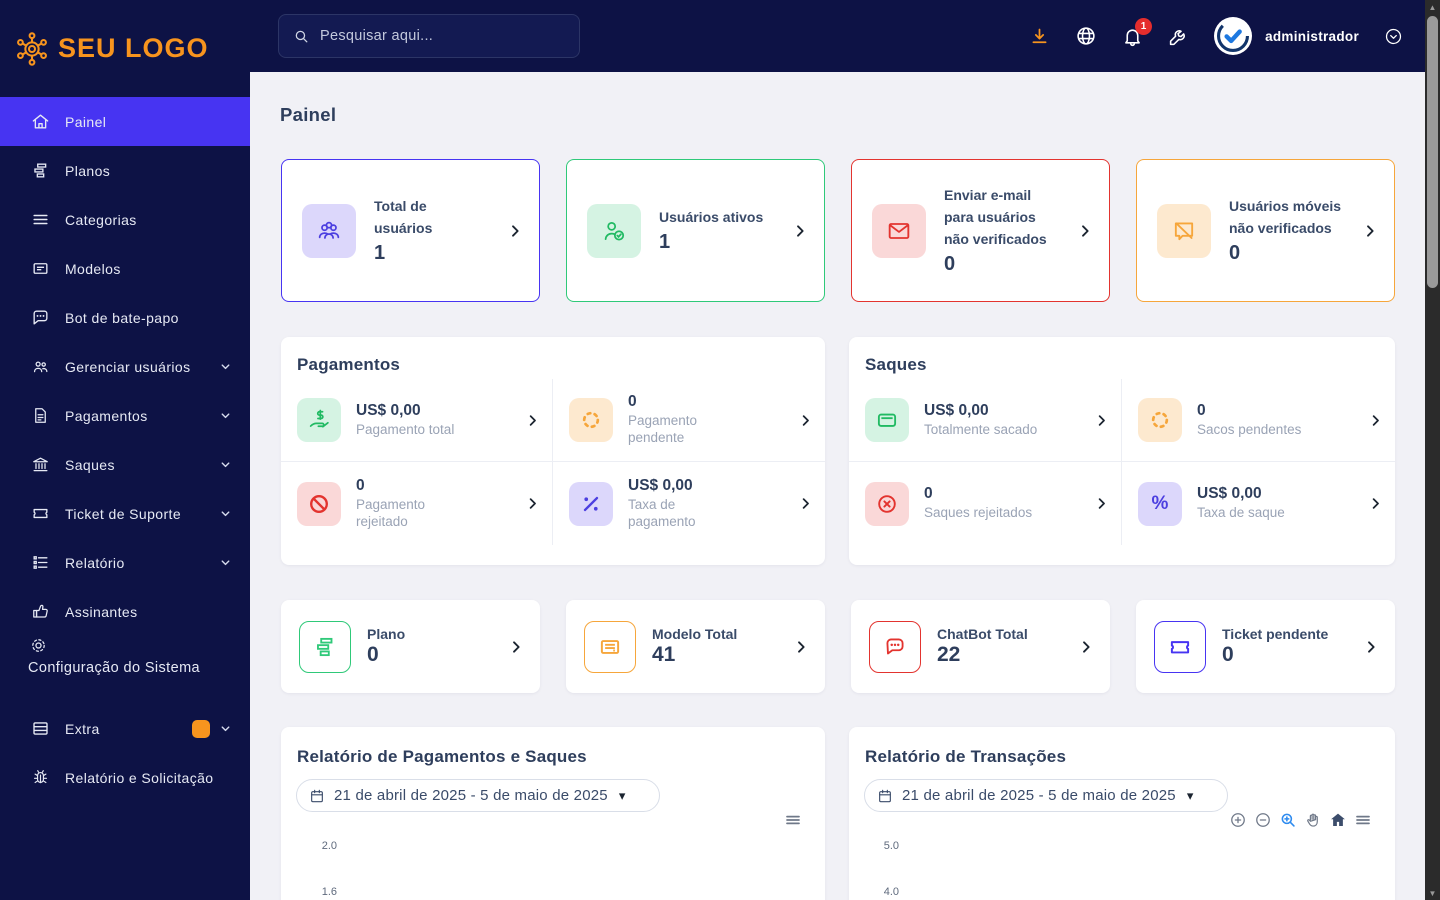 The height and width of the screenshot is (900, 1440). I want to click on rejected-withdrawals-cell: 0 Saques rejeitados, so click(985, 503).